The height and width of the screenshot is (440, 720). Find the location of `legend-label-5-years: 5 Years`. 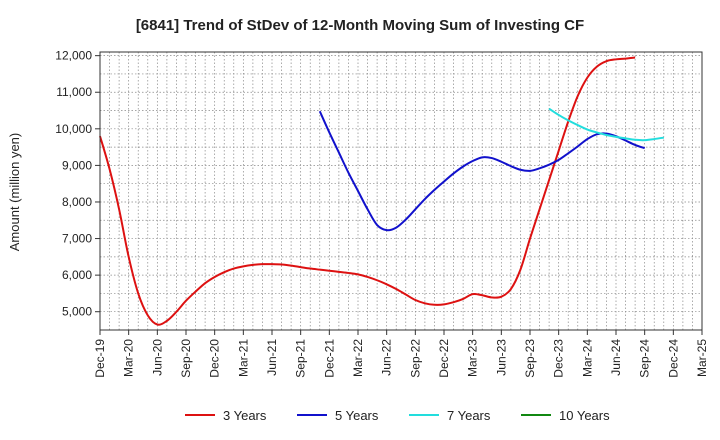

legend-label-5-years: 5 Years is located at coordinates (357, 415).